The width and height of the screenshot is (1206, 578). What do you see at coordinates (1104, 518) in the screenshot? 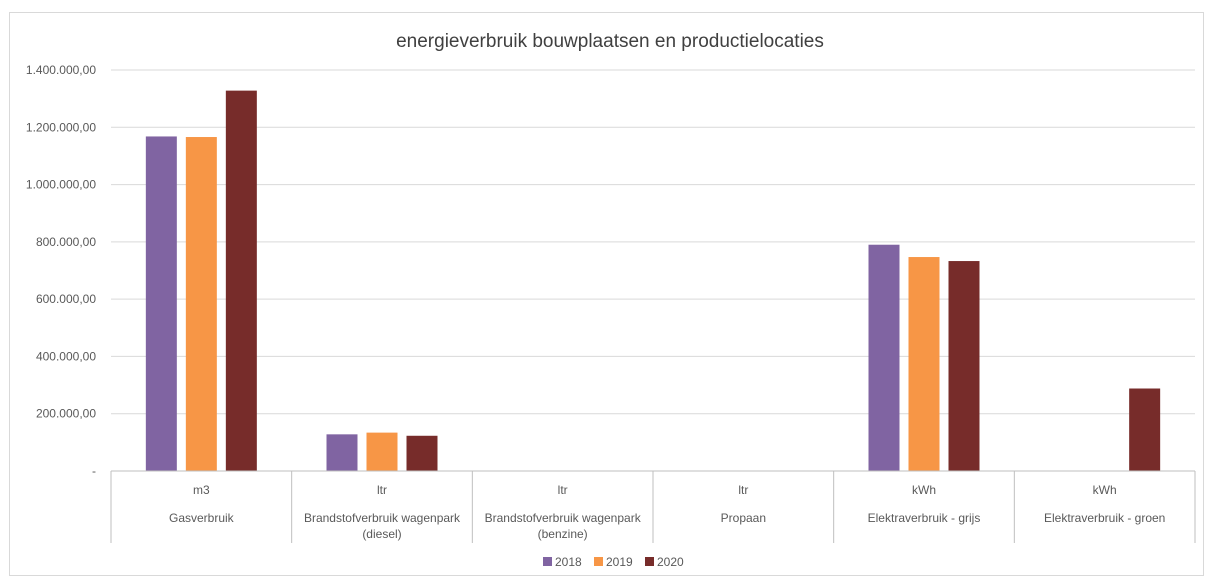
I see `x-category-label: Elektraverbruik - groen` at bounding box center [1104, 518].